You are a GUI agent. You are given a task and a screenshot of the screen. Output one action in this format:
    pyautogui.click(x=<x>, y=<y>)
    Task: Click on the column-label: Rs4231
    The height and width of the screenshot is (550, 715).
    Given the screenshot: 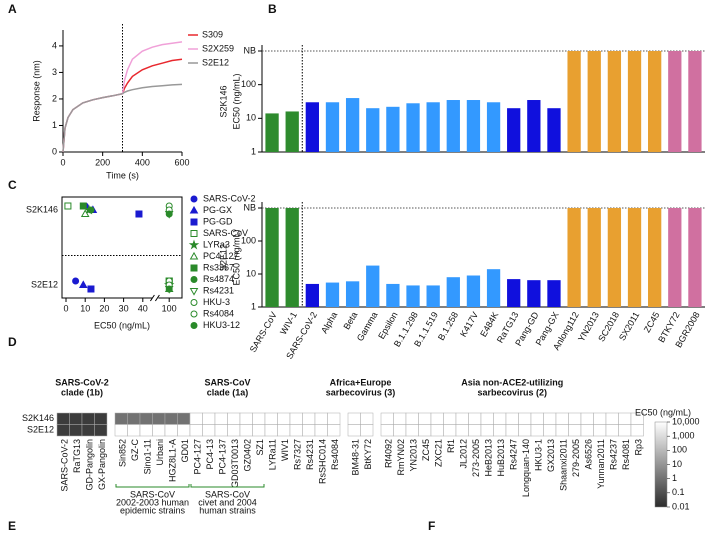 What is the action you would take?
    pyautogui.click(x=310, y=454)
    